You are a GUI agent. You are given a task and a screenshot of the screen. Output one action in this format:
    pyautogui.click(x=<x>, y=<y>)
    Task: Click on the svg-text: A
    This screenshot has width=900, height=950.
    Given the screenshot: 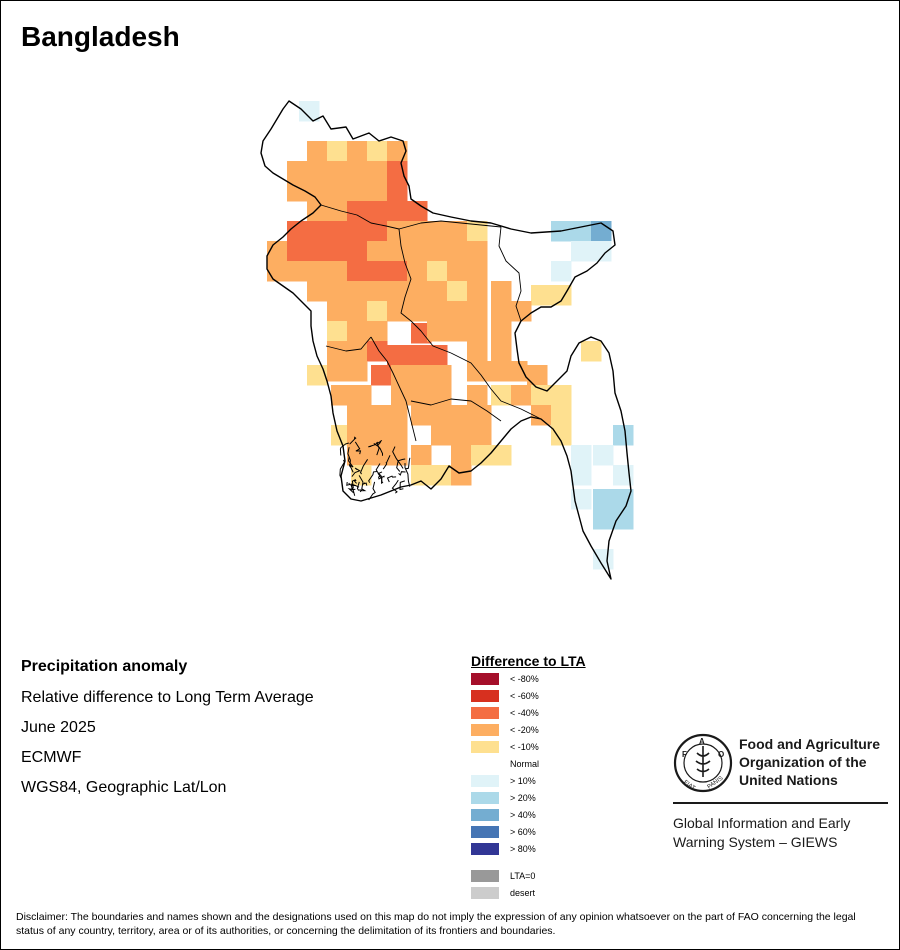 What is the action you would take?
    pyautogui.click(x=702, y=741)
    